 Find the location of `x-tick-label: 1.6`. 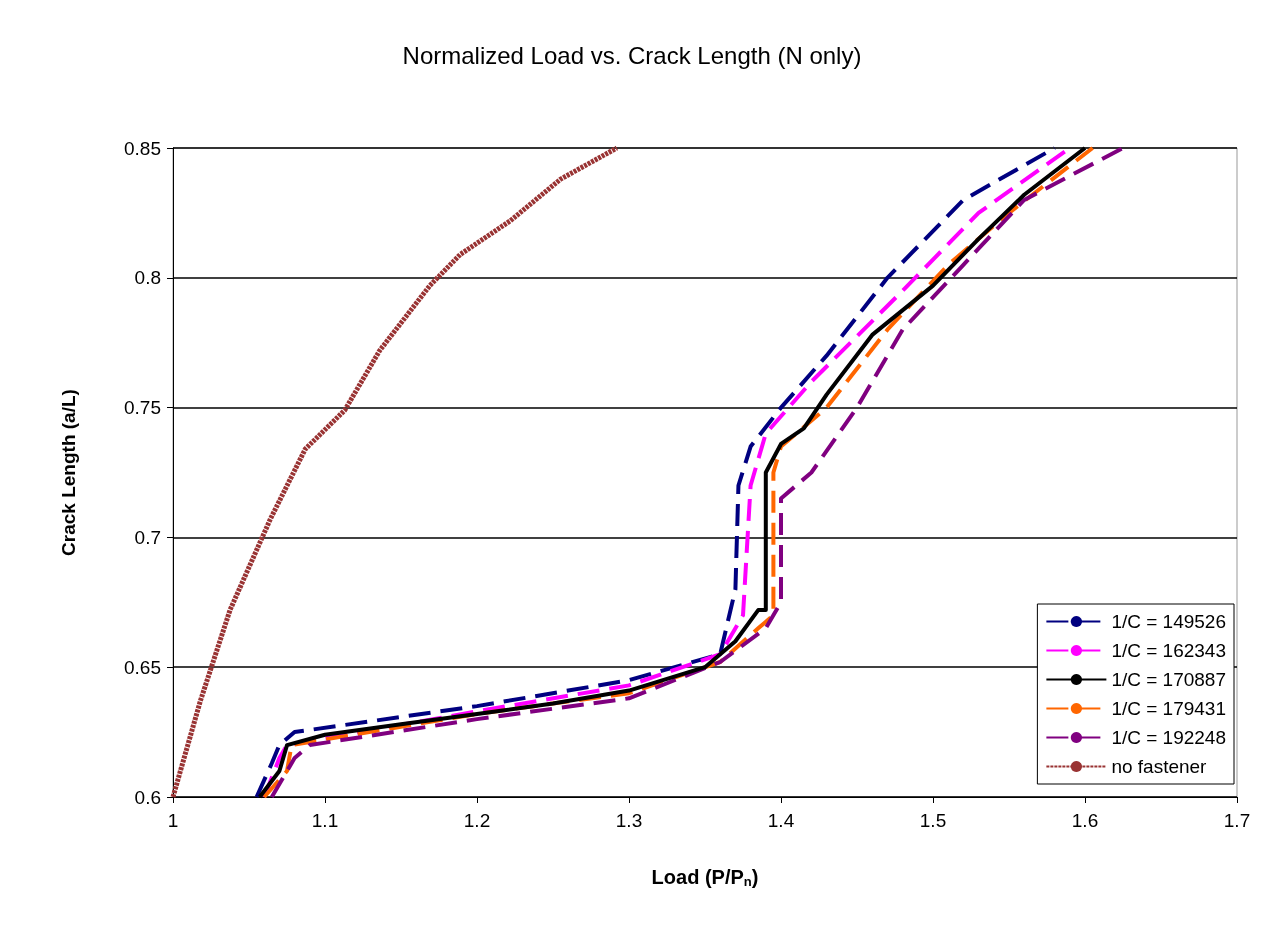

x-tick-label: 1.6 is located at coordinates (1085, 820).